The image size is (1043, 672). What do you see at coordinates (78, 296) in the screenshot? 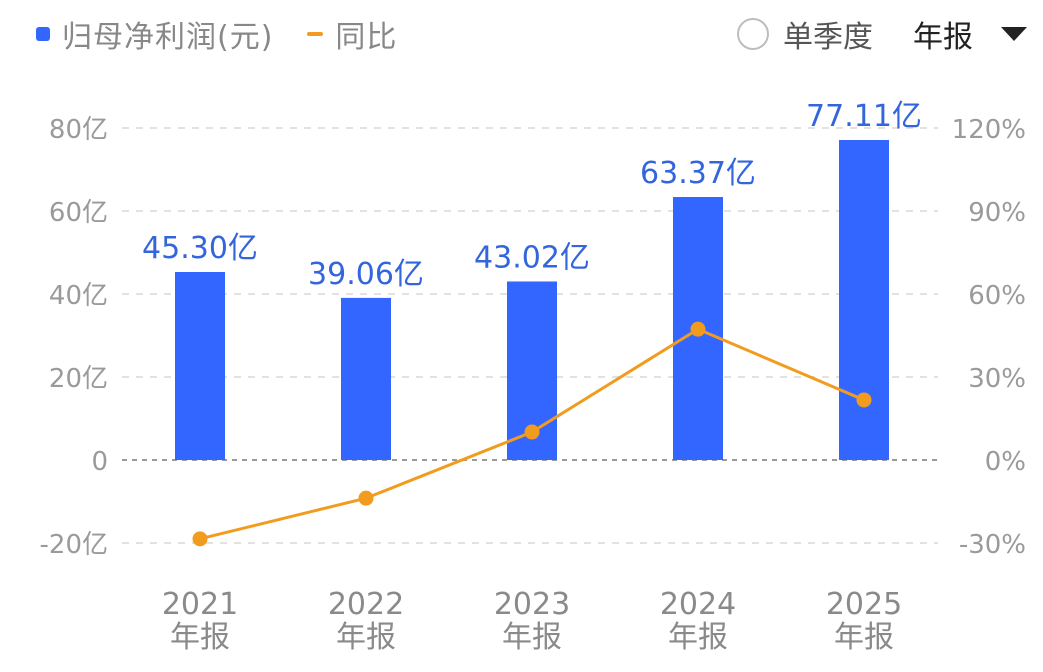
I see `left-axis-tick-label: 40亿` at bounding box center [78, 296].